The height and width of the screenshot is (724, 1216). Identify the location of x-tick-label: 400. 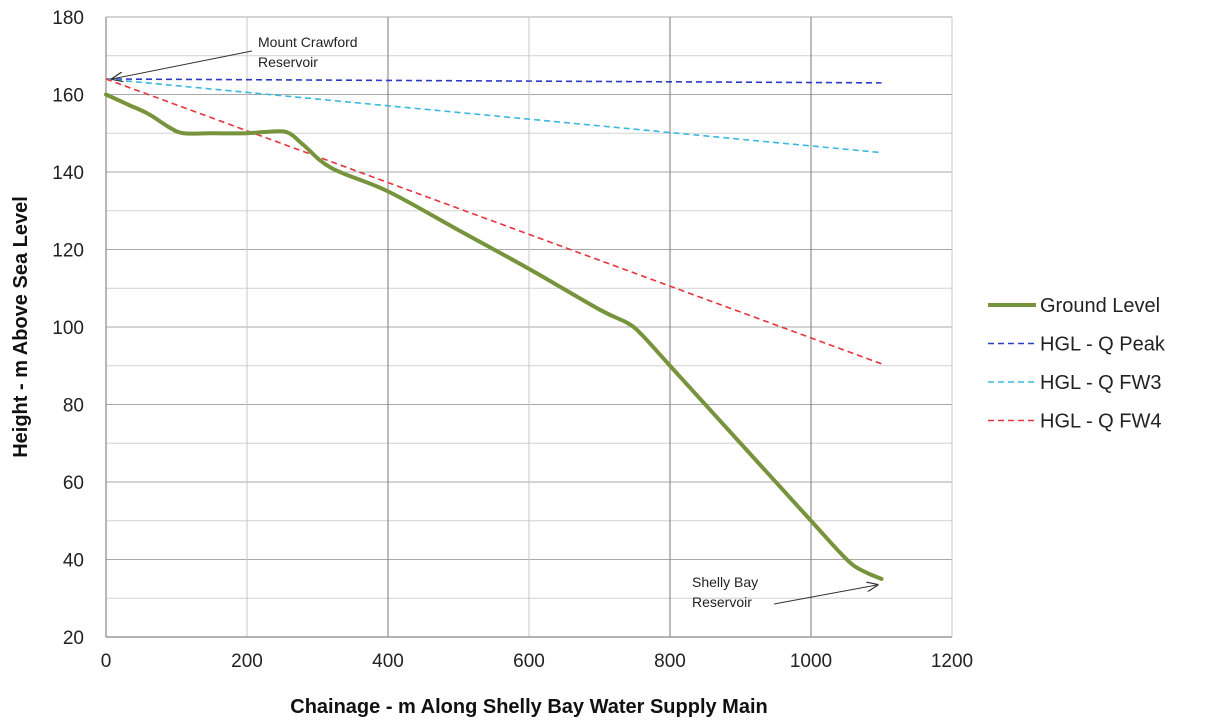
(388, 661).